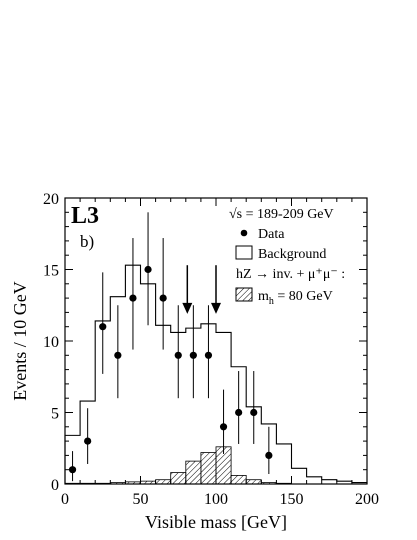  What do you see at coordinates (178, 465) in the screenshot?
I see `signal-histogram` at bounding box center [178, 465].